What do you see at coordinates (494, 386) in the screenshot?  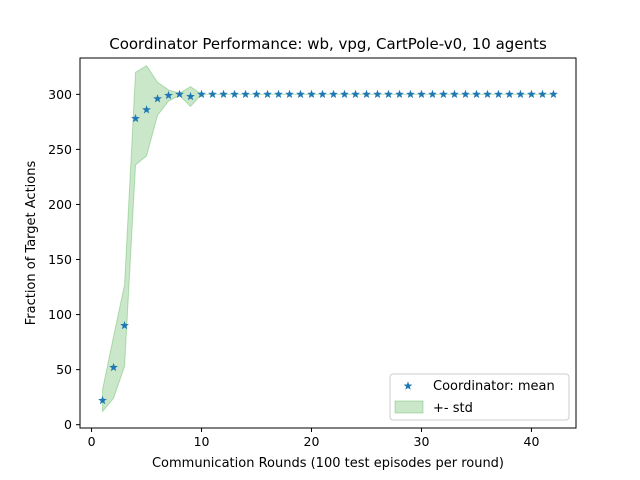 I see `legend-label-mean: Coordinator: mean` at bounding box center [494, 386].